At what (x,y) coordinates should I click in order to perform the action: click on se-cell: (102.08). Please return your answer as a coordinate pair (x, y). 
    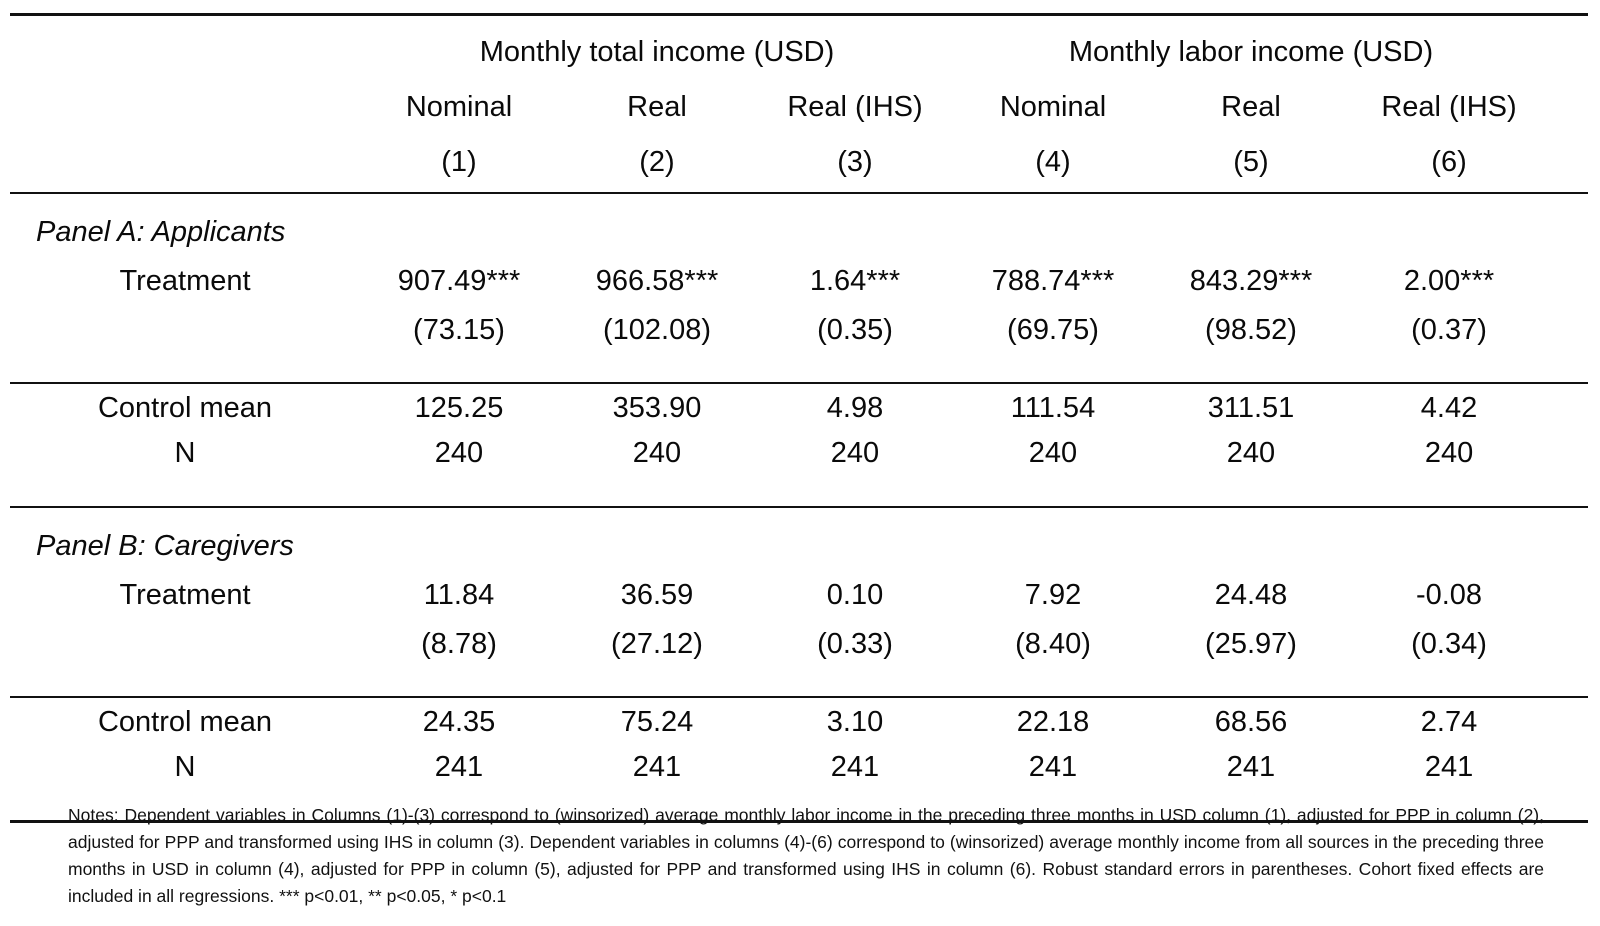
    Looking at the image, I should click on (656, 329).